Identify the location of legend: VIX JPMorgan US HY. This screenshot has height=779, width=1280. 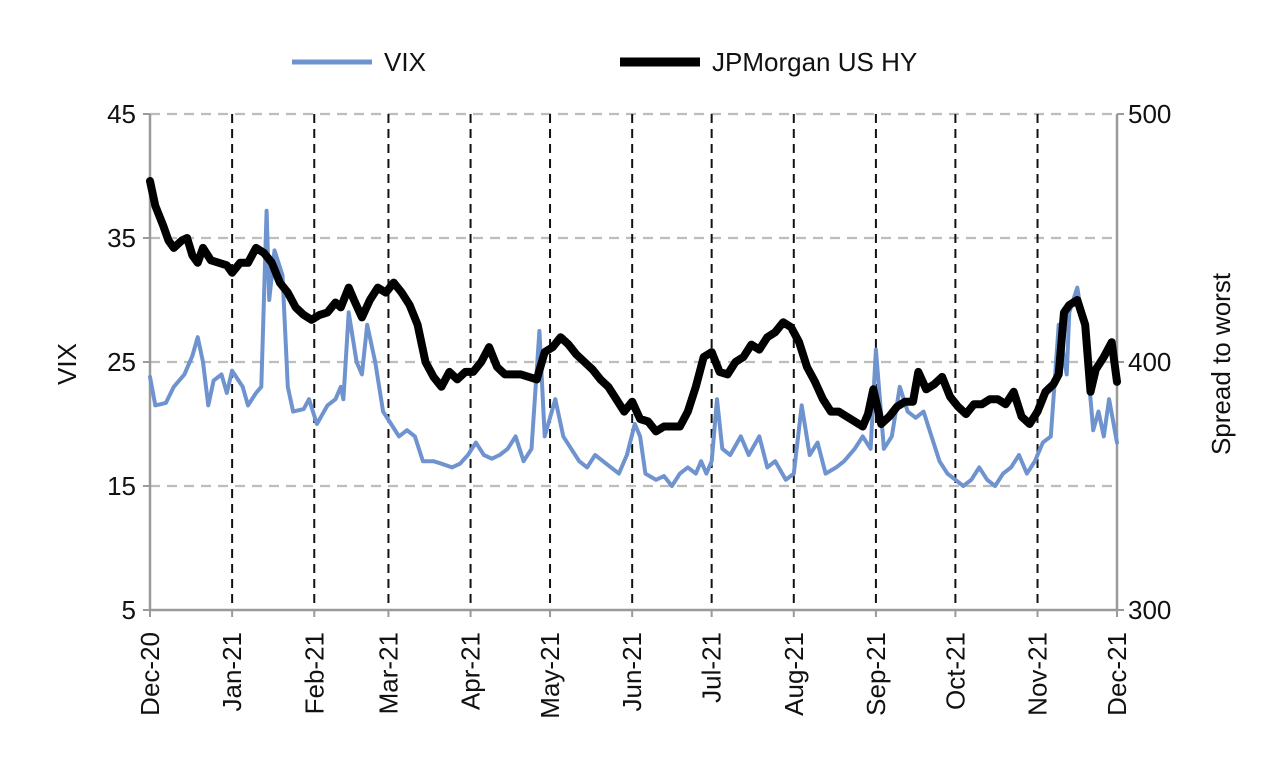
(604, 62).